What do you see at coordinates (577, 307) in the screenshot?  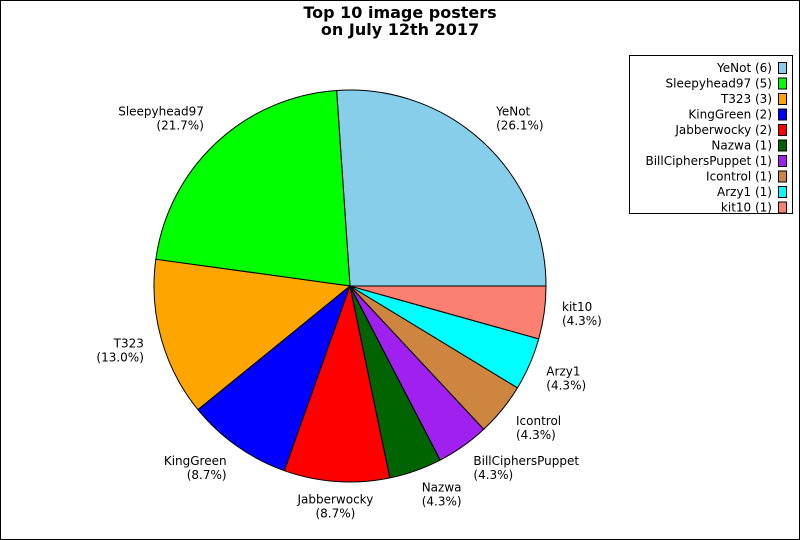 I see `slice-label-name: kit10` at bounding box center [577, 307].